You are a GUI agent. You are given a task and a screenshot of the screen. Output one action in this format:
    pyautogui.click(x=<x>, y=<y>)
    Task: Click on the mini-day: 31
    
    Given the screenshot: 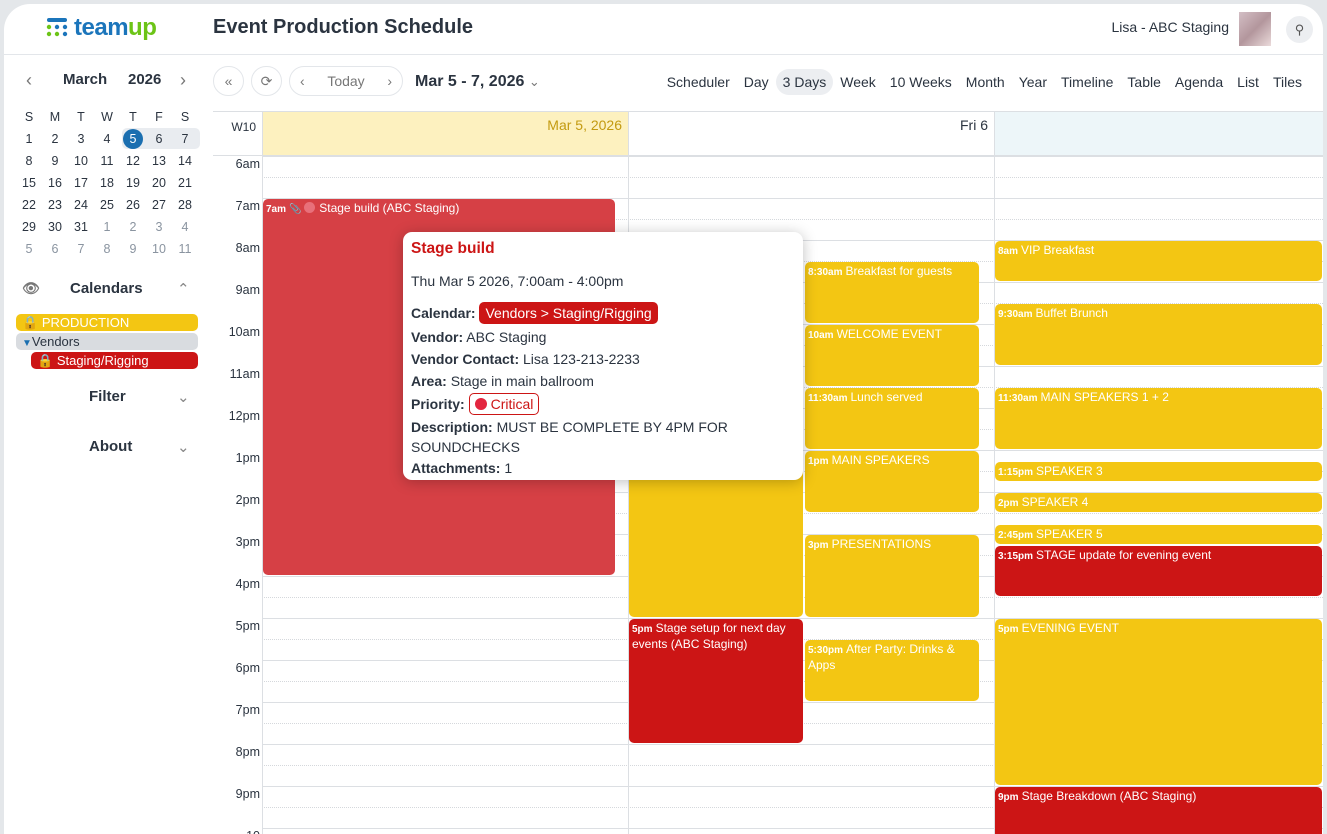 What is the action you would take?
    pyautogui.click(x=81, y=227)
    